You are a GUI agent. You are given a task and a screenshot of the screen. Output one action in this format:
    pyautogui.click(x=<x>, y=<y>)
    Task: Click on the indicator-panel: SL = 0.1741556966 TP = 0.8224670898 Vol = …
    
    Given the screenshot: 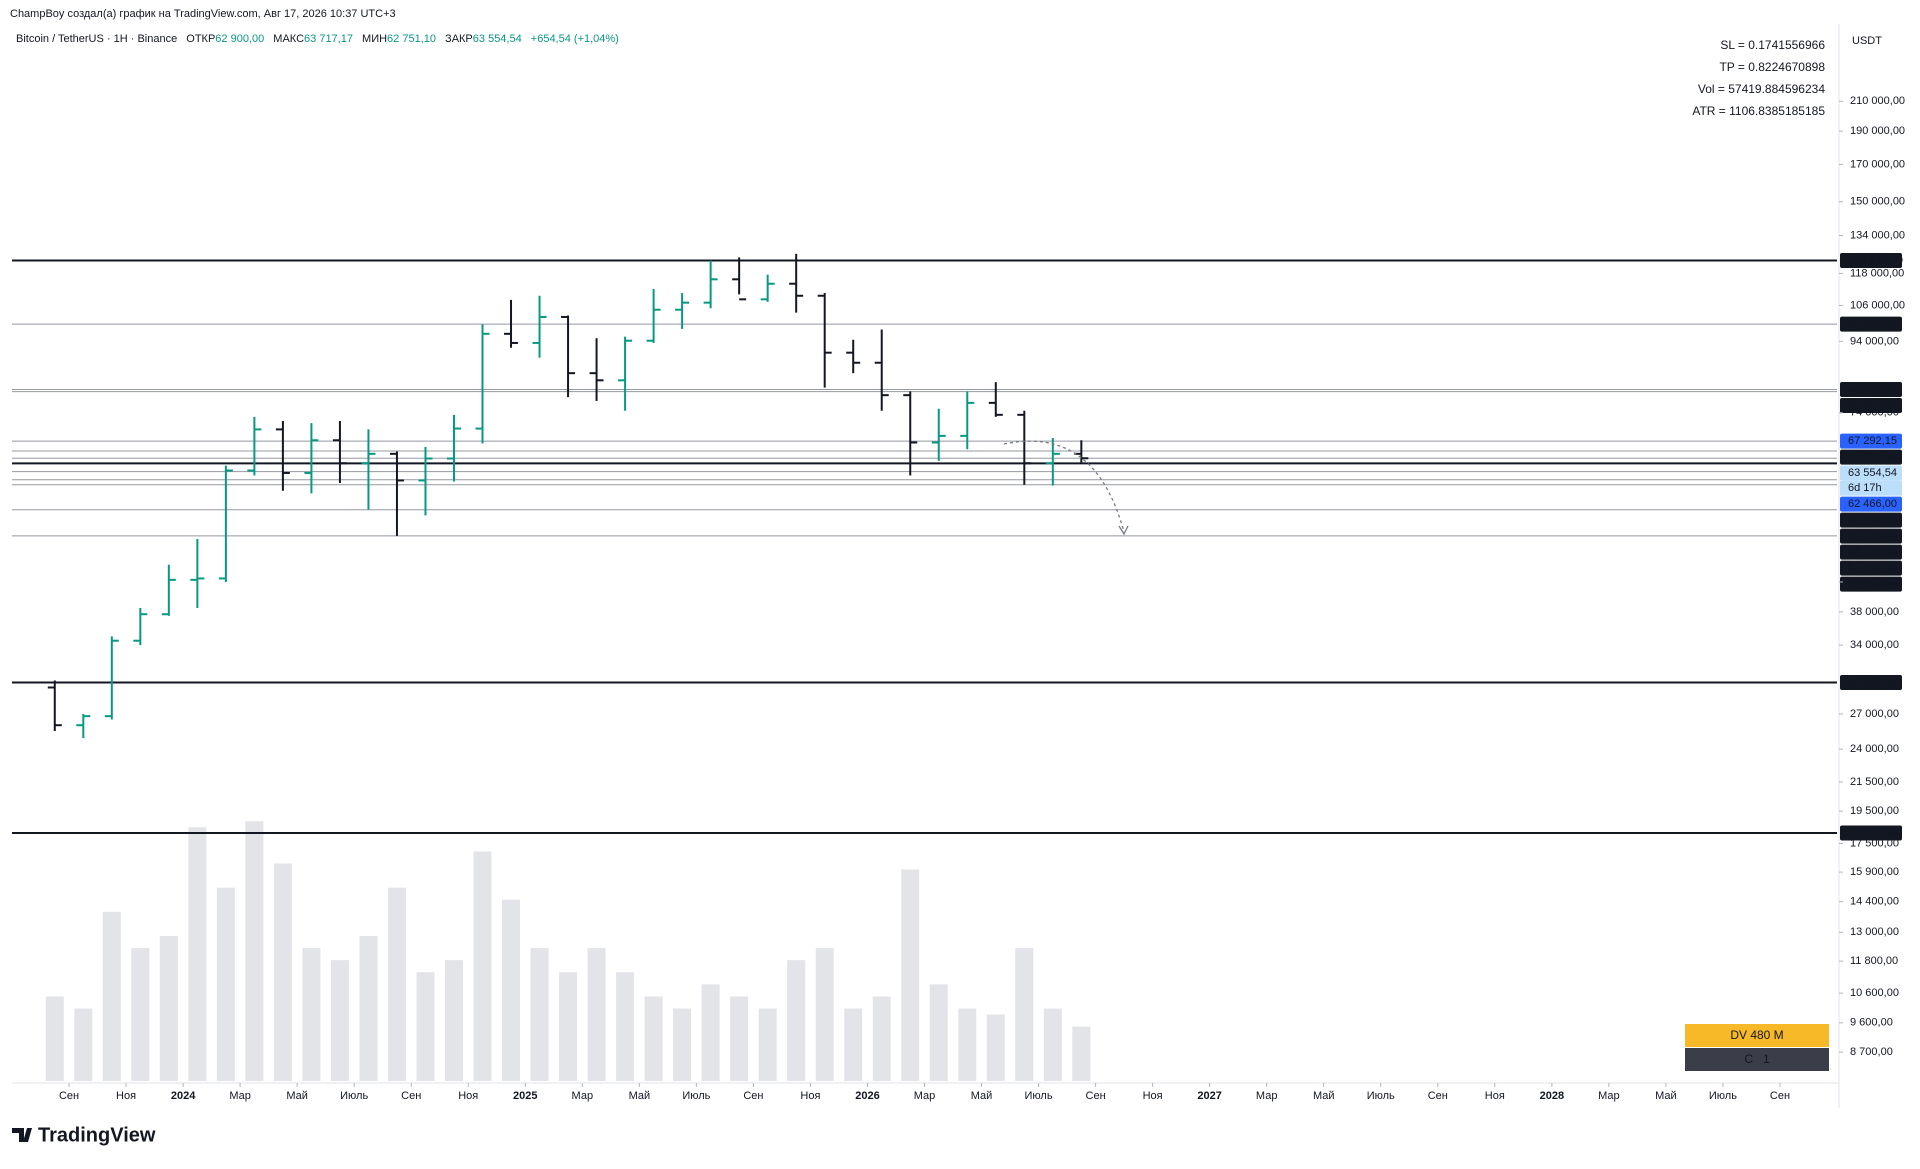 What is the action you would take?
    pyautogui.click(x=1758, y=78)
    